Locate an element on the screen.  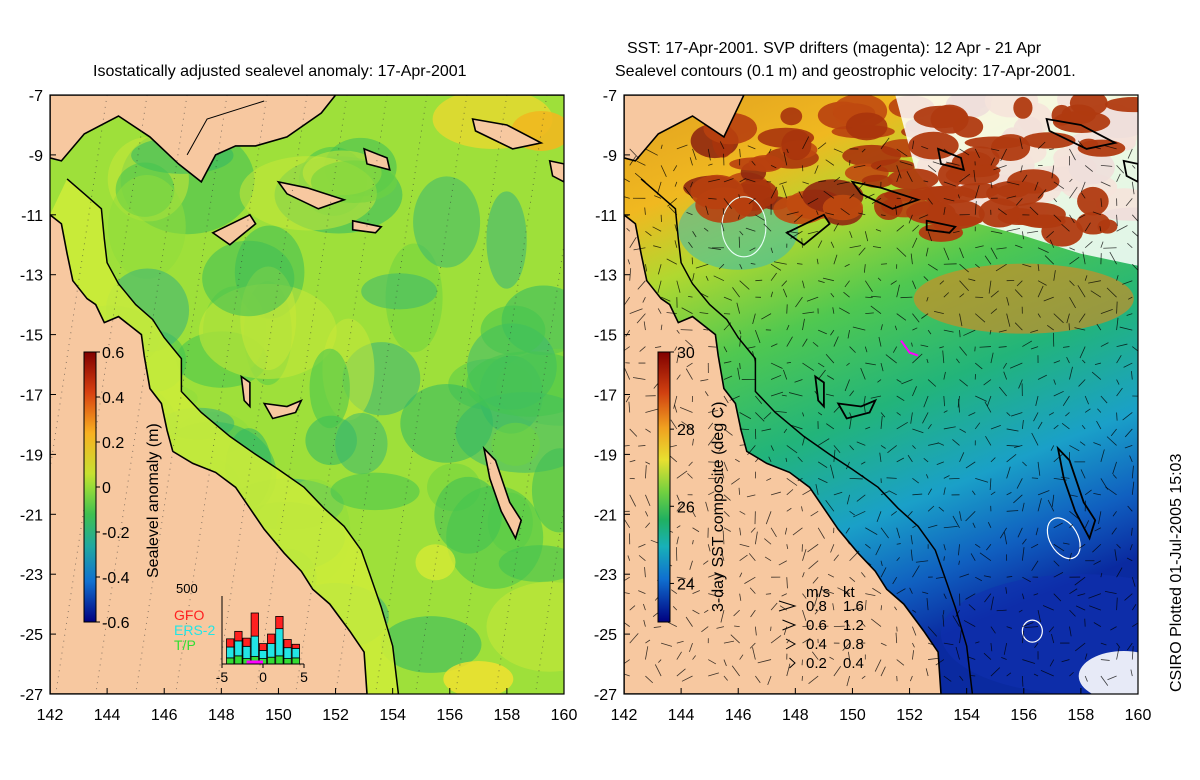
right-y-tick-label: -15 is located at coordinates (605, 336).